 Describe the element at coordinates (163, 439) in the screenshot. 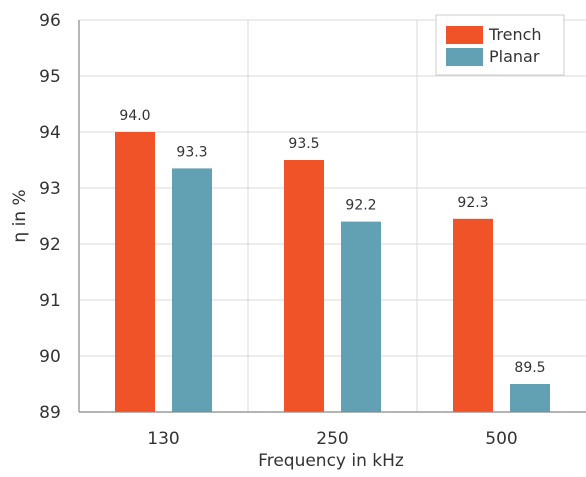

I see `x-tick-label: 130` at that location.